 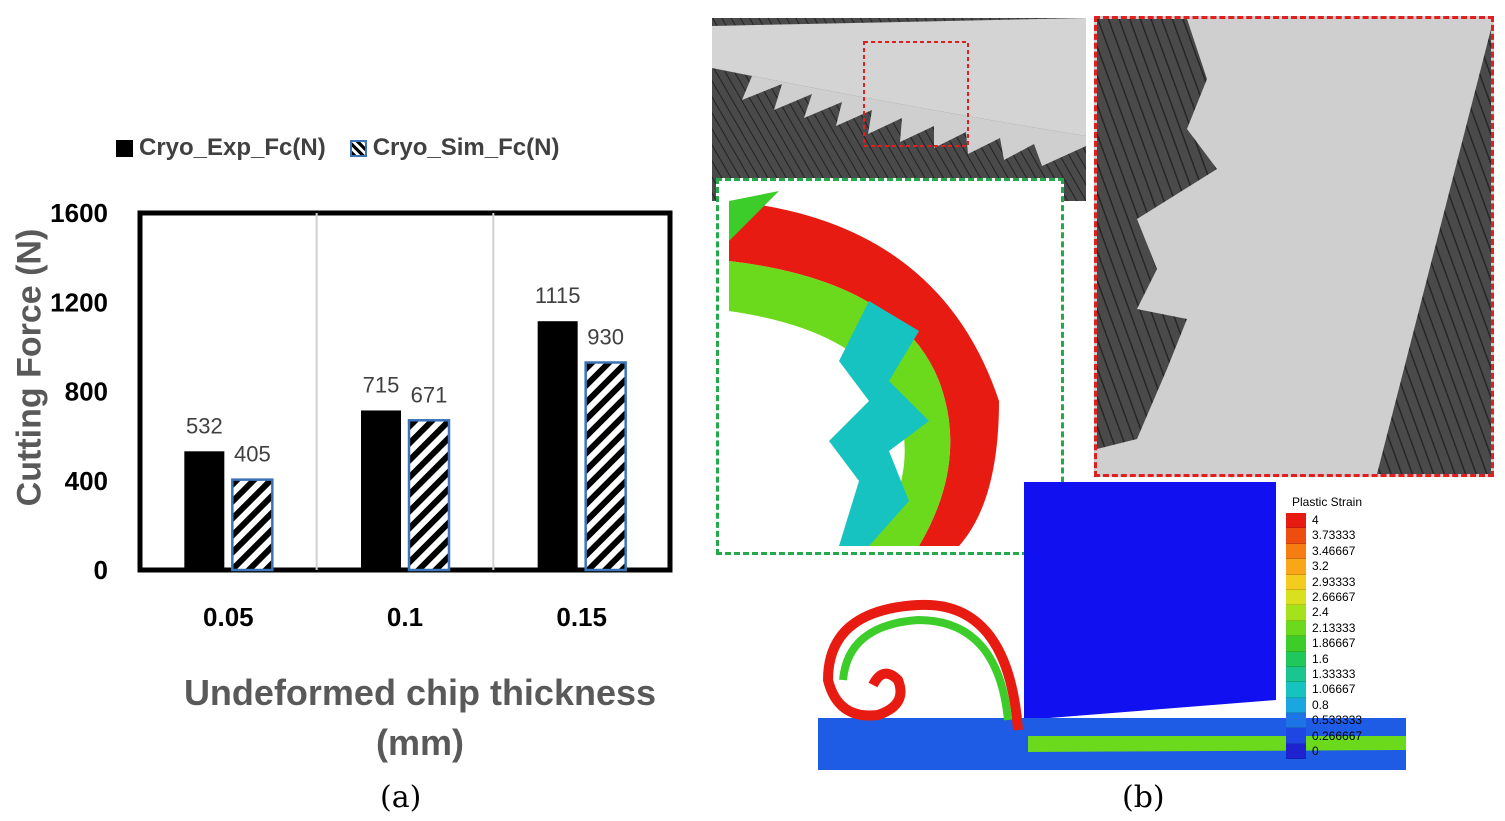 I want to click on micrograph-image, so click(x=899, y=109).